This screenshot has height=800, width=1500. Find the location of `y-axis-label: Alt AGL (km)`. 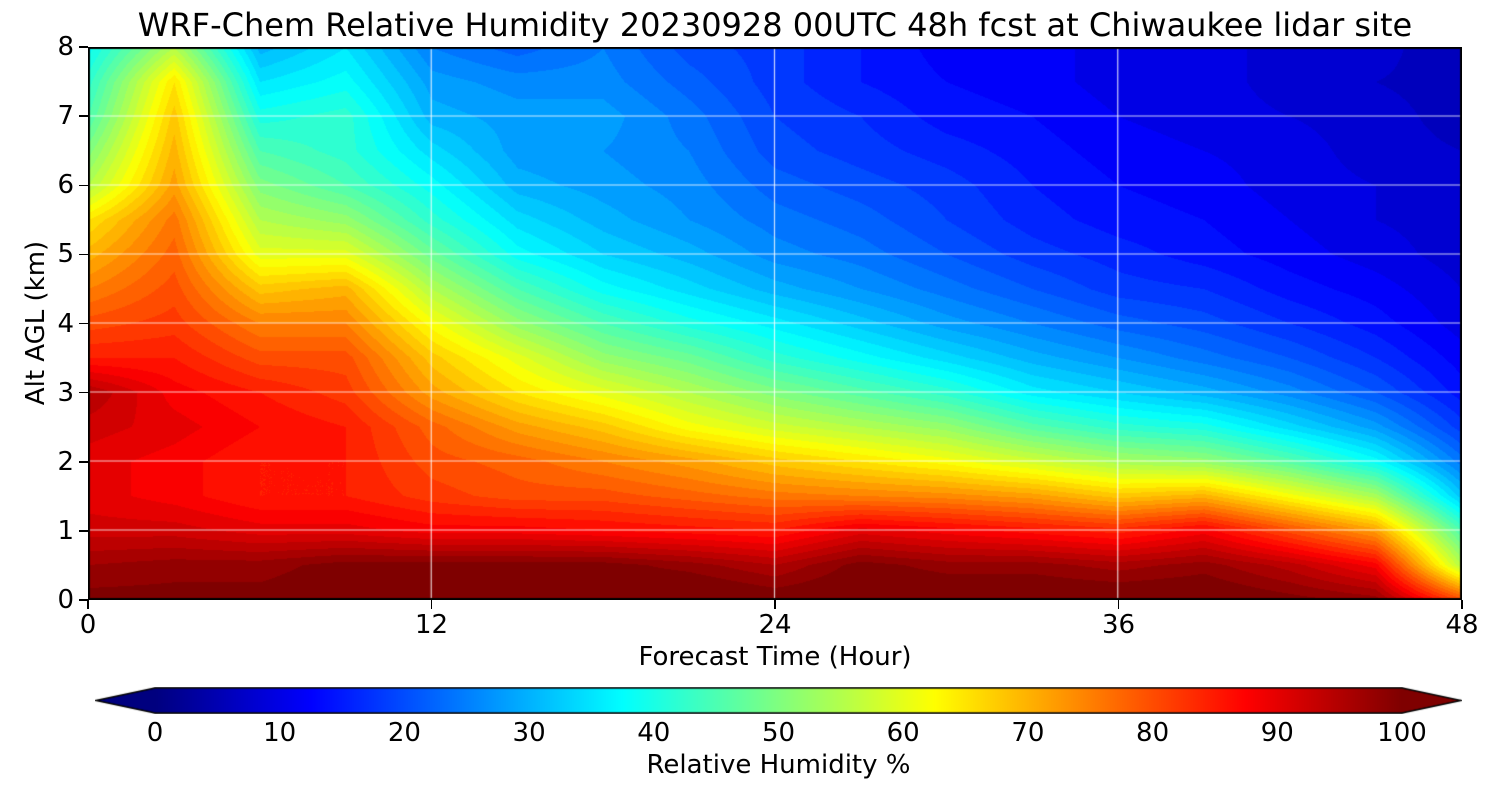

y-axis-label: Alt AGL (km) is located at coordinates (36, 323).